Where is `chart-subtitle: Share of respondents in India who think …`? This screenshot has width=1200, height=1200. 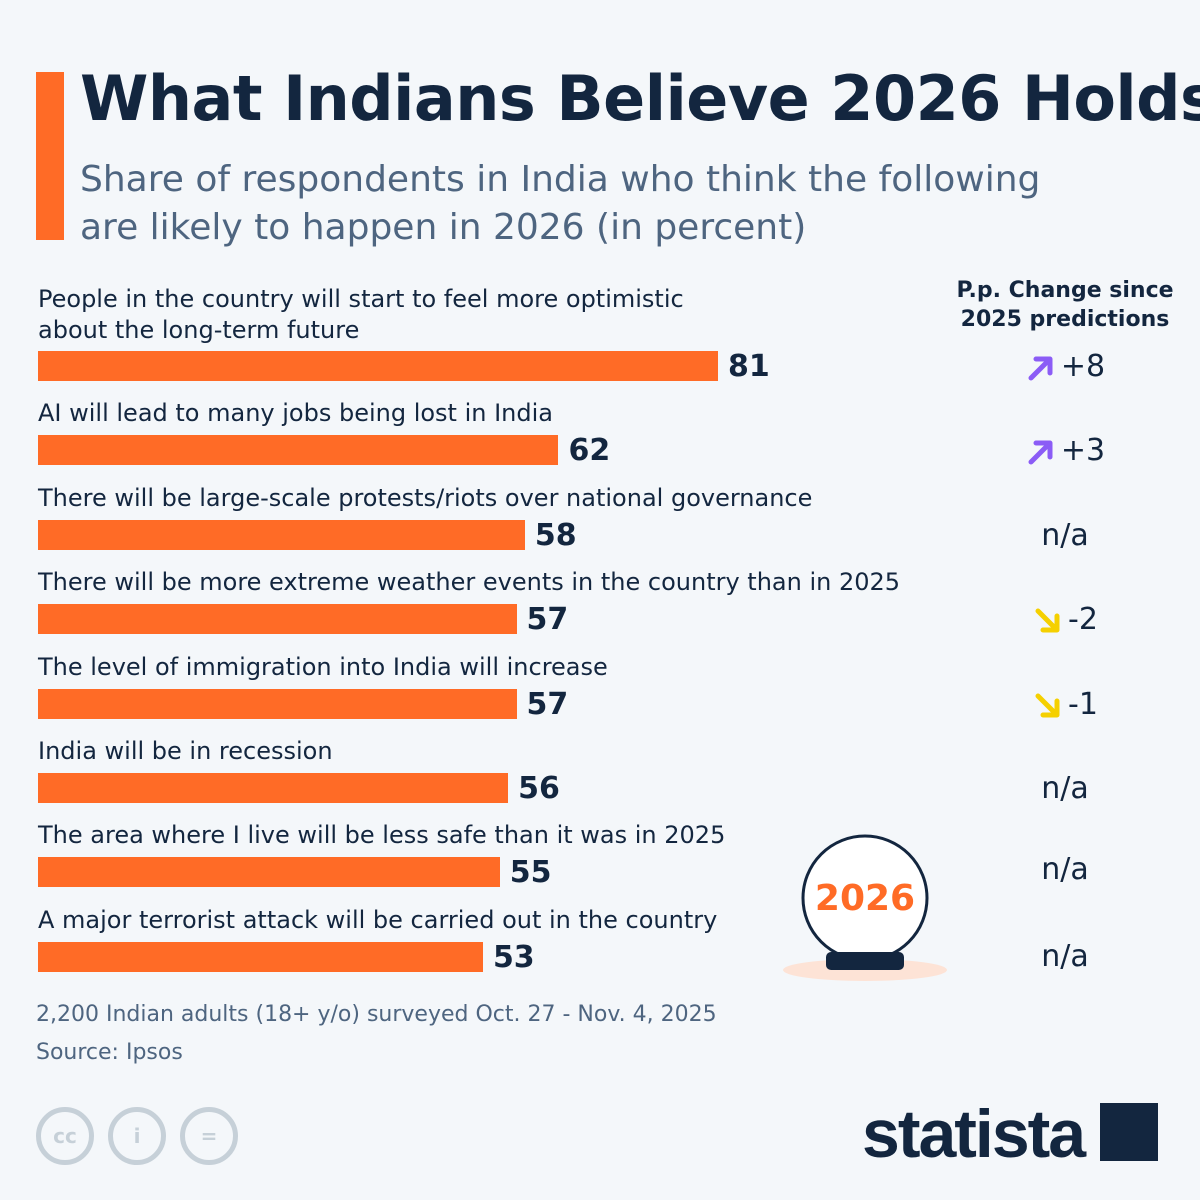 chart-subtitle: Share of respondents in India who think … is located at coordinates (560, 203).